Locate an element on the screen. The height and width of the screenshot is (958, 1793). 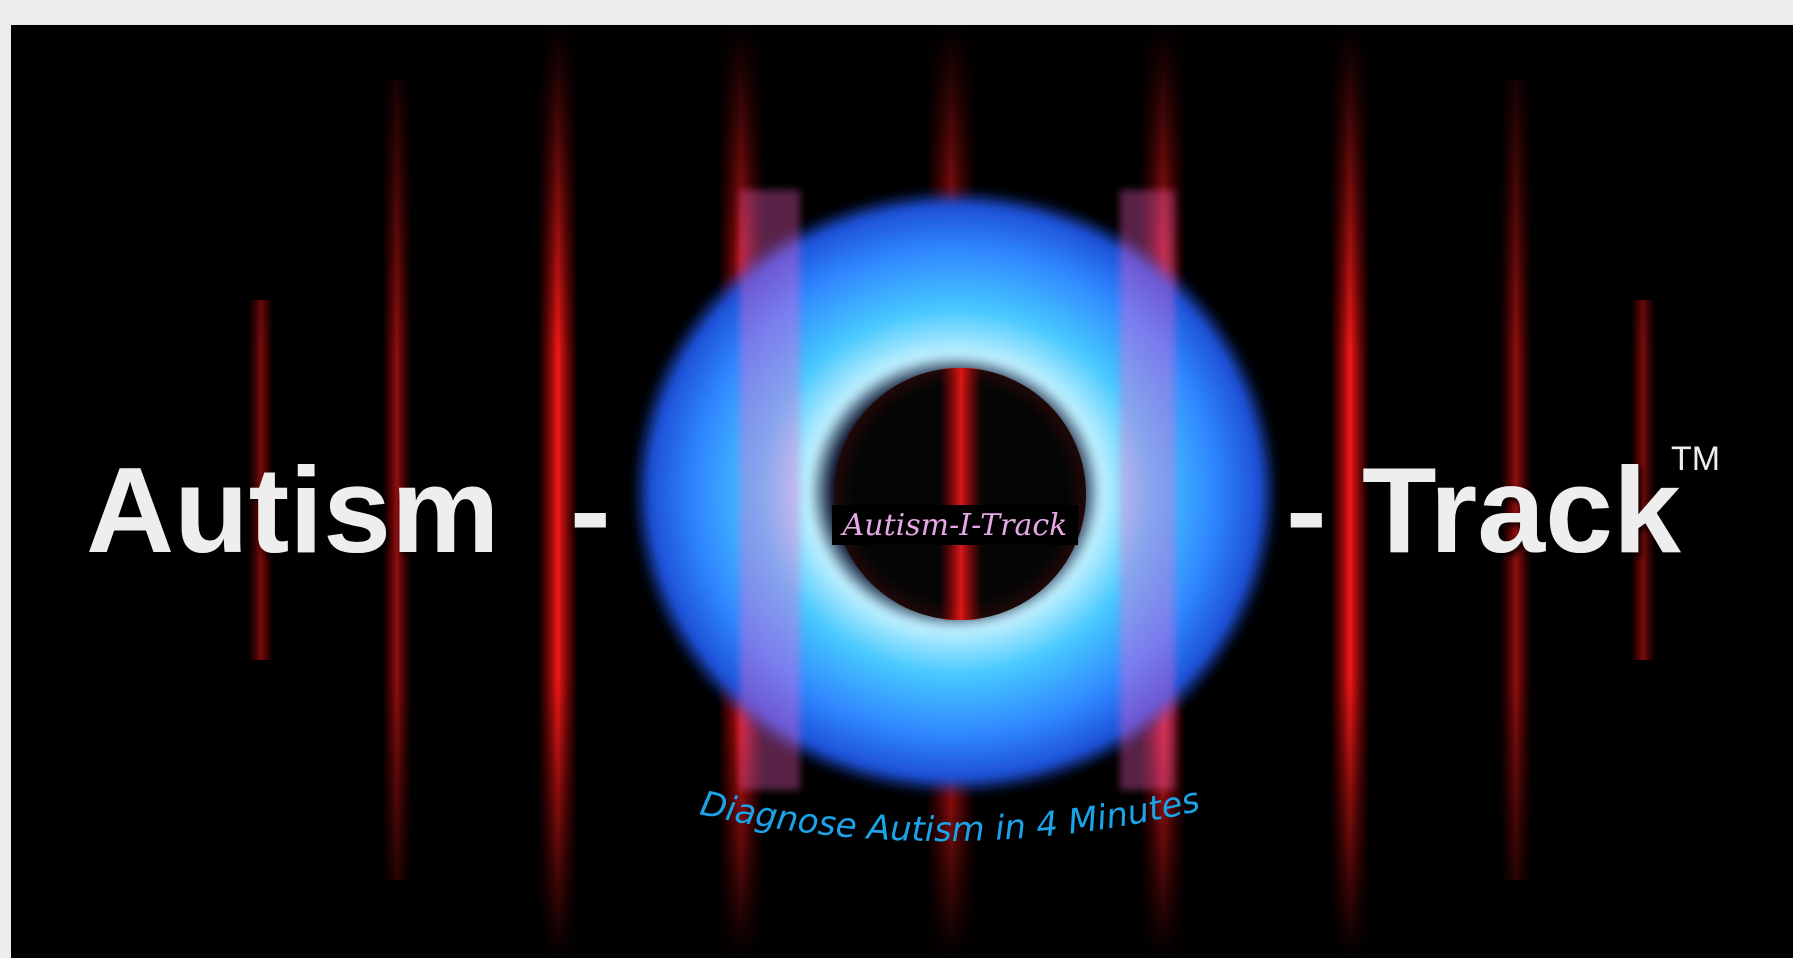
badge-background is located at coordinates (955, 525).